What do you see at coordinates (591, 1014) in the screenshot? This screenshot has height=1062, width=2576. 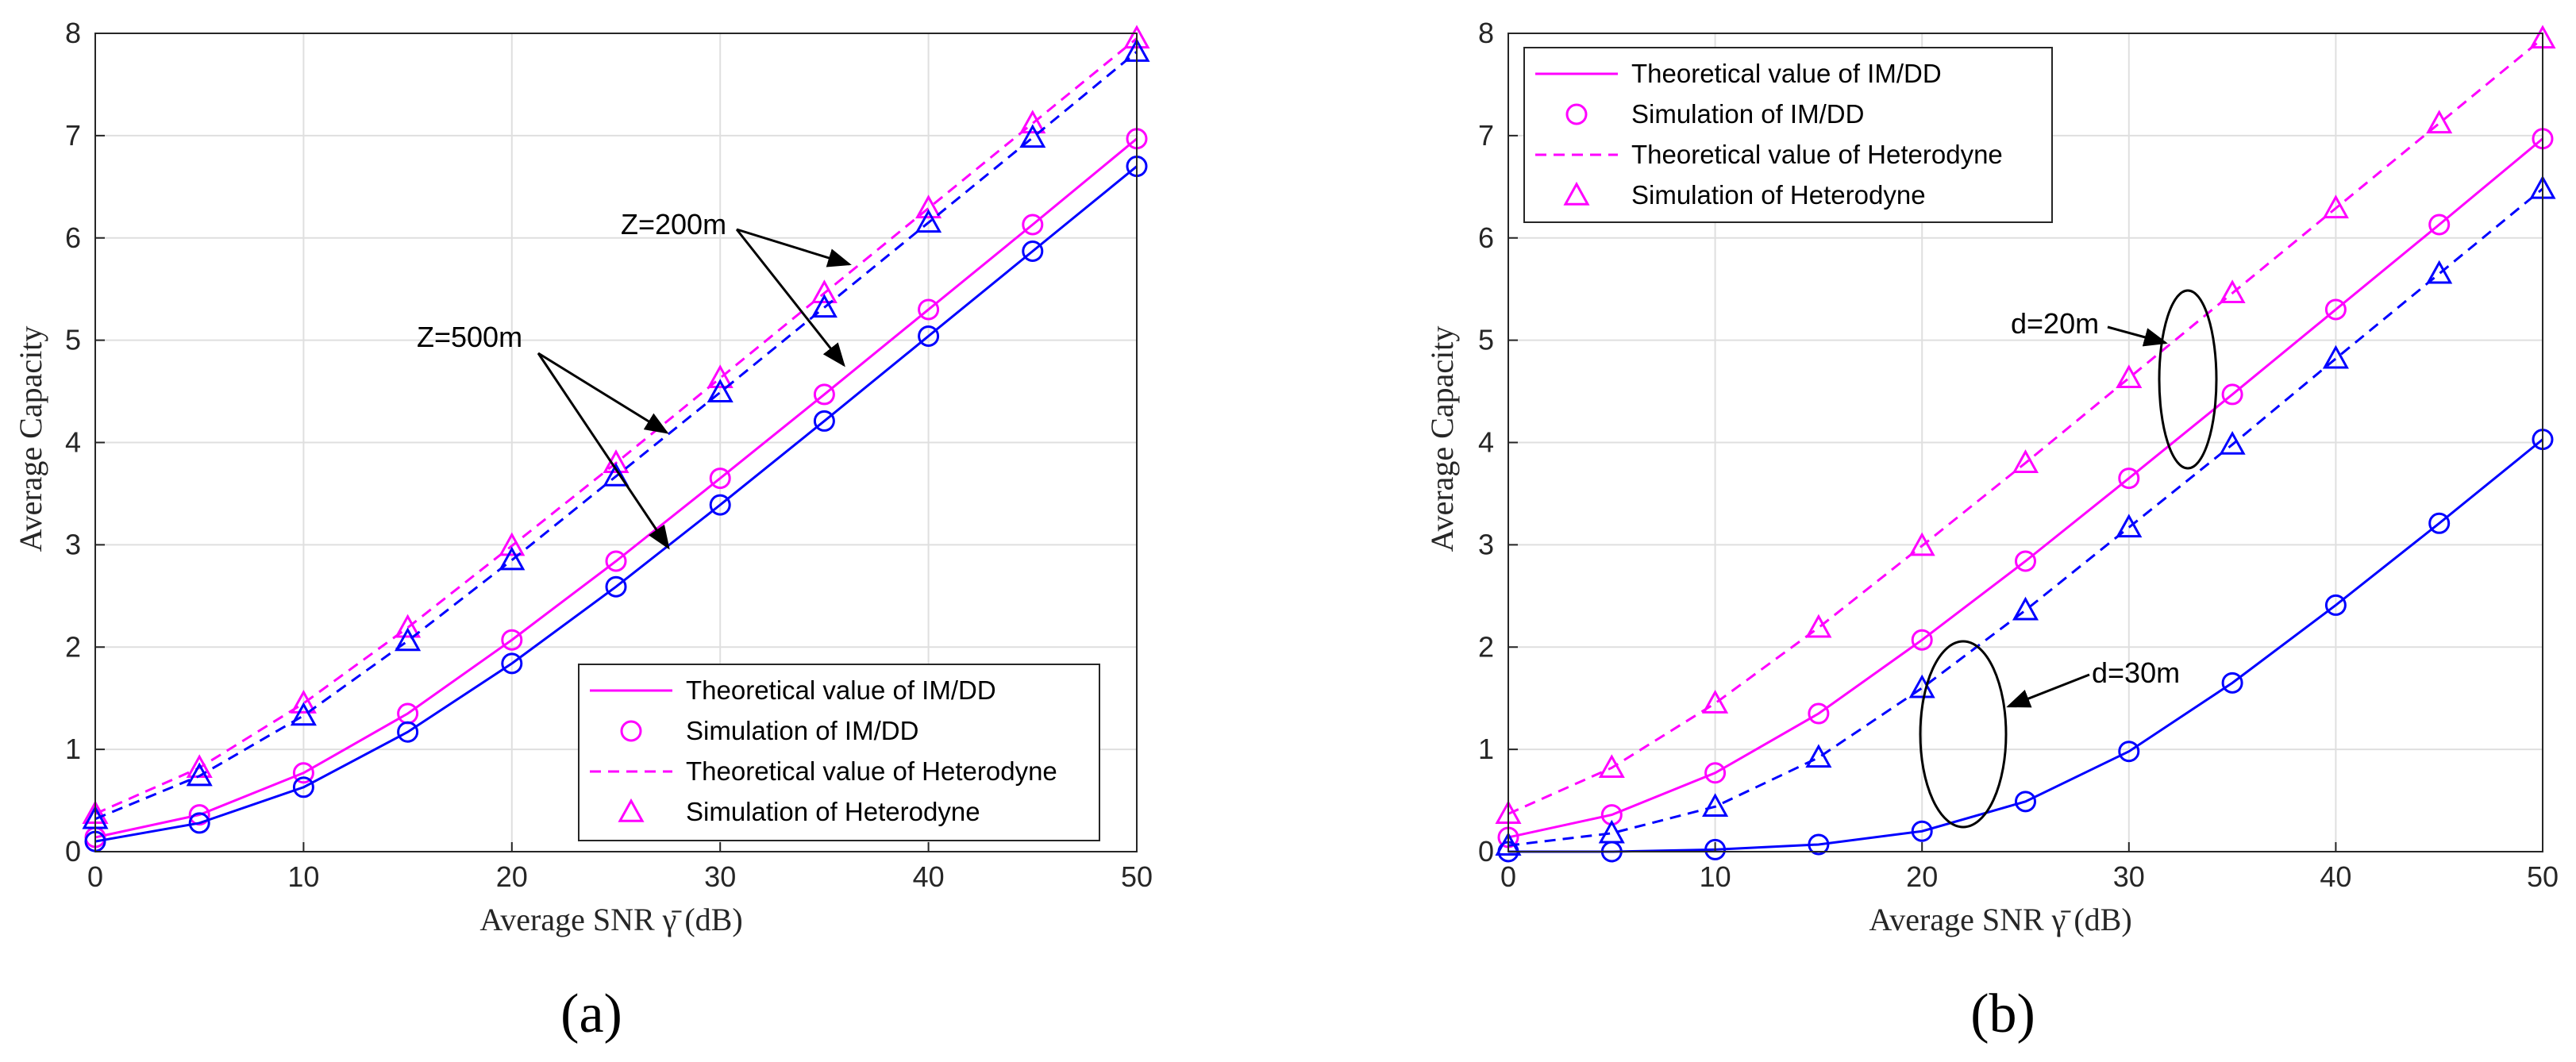 I see `panel-label-a: (a)` at bounding box center [591, 1014].